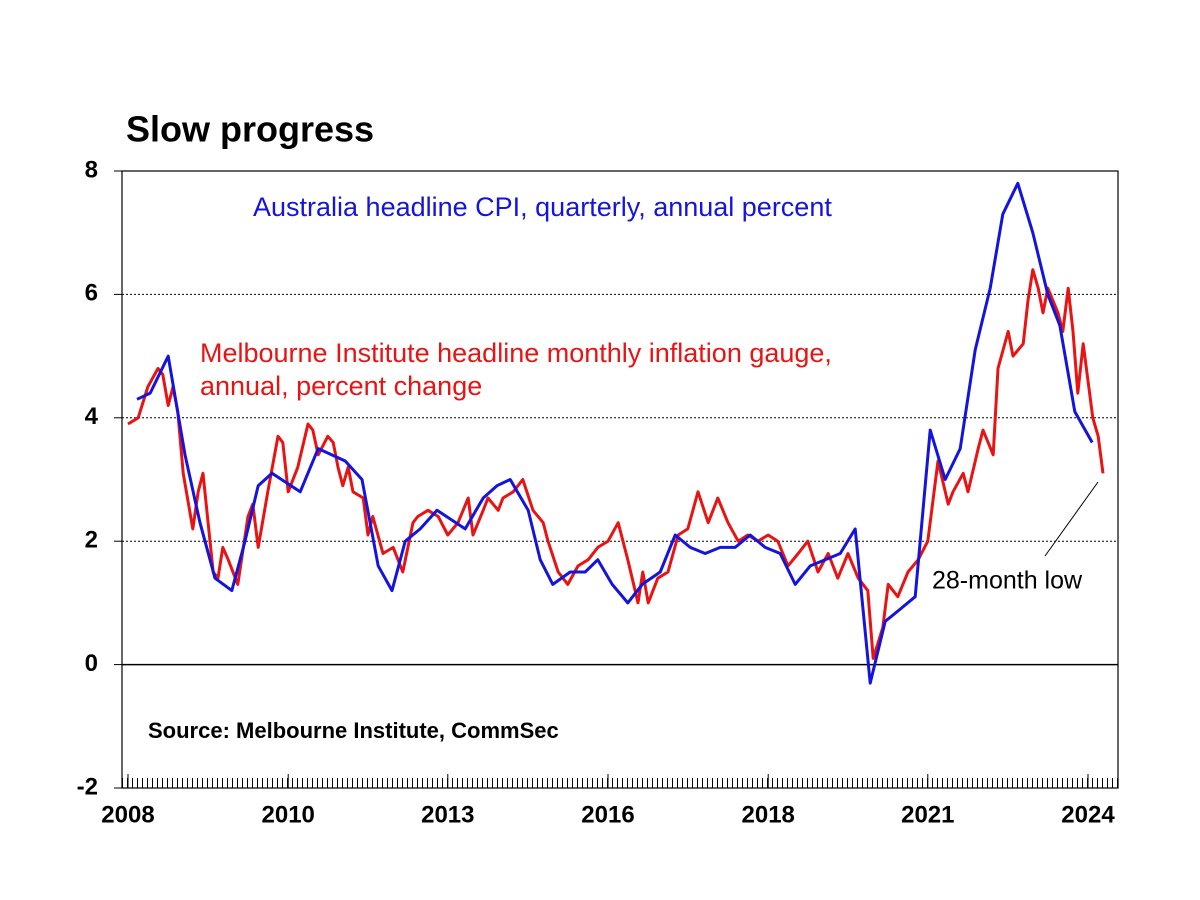  Describe the element at coordinates (1071, 519) in the screenshot. I see `annotation-leader` at that location.